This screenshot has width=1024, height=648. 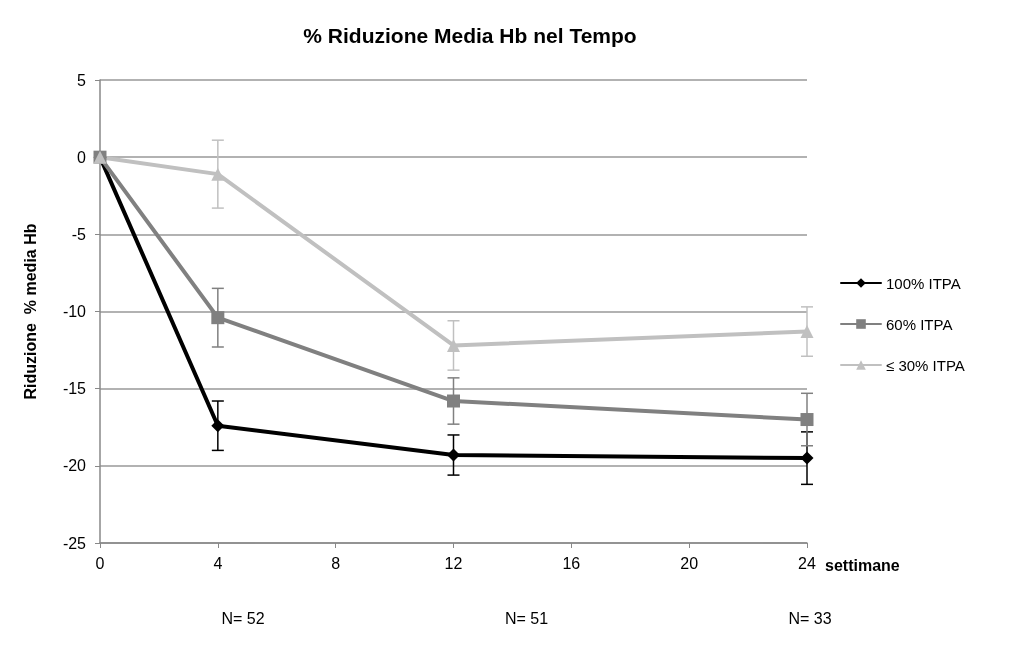 What do you see at coordinates (74, 311) in the screenshot?
I see `y-tick-label: -10` at bounding box center [74, 311].